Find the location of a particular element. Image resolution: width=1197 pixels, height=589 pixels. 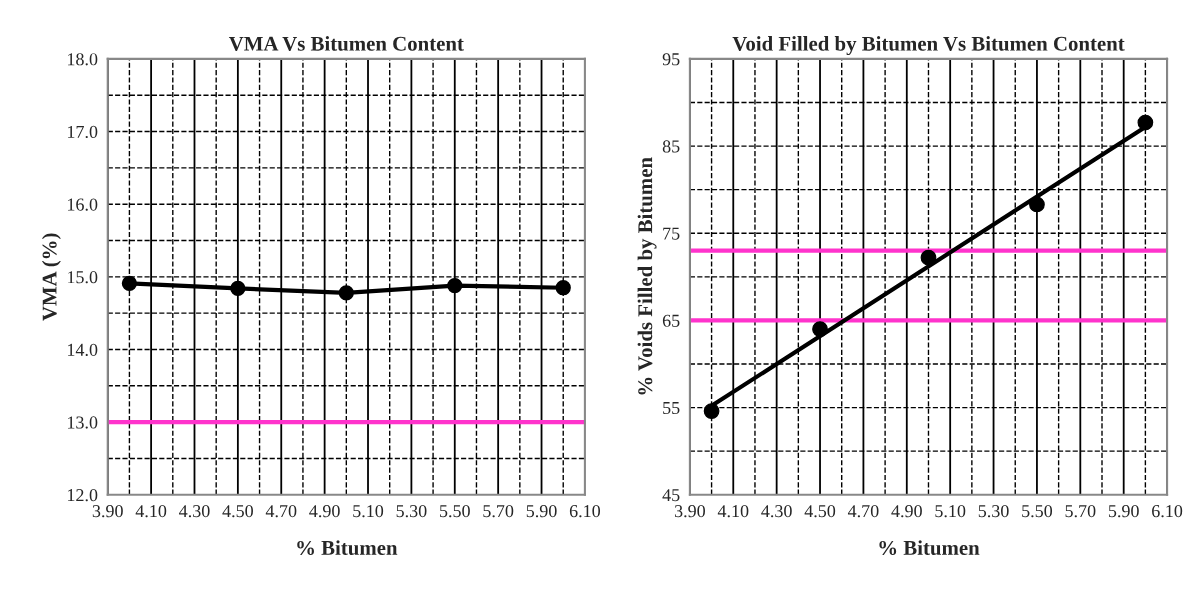

y-tick-label: 17.0 is located at coordinates (83, 132).